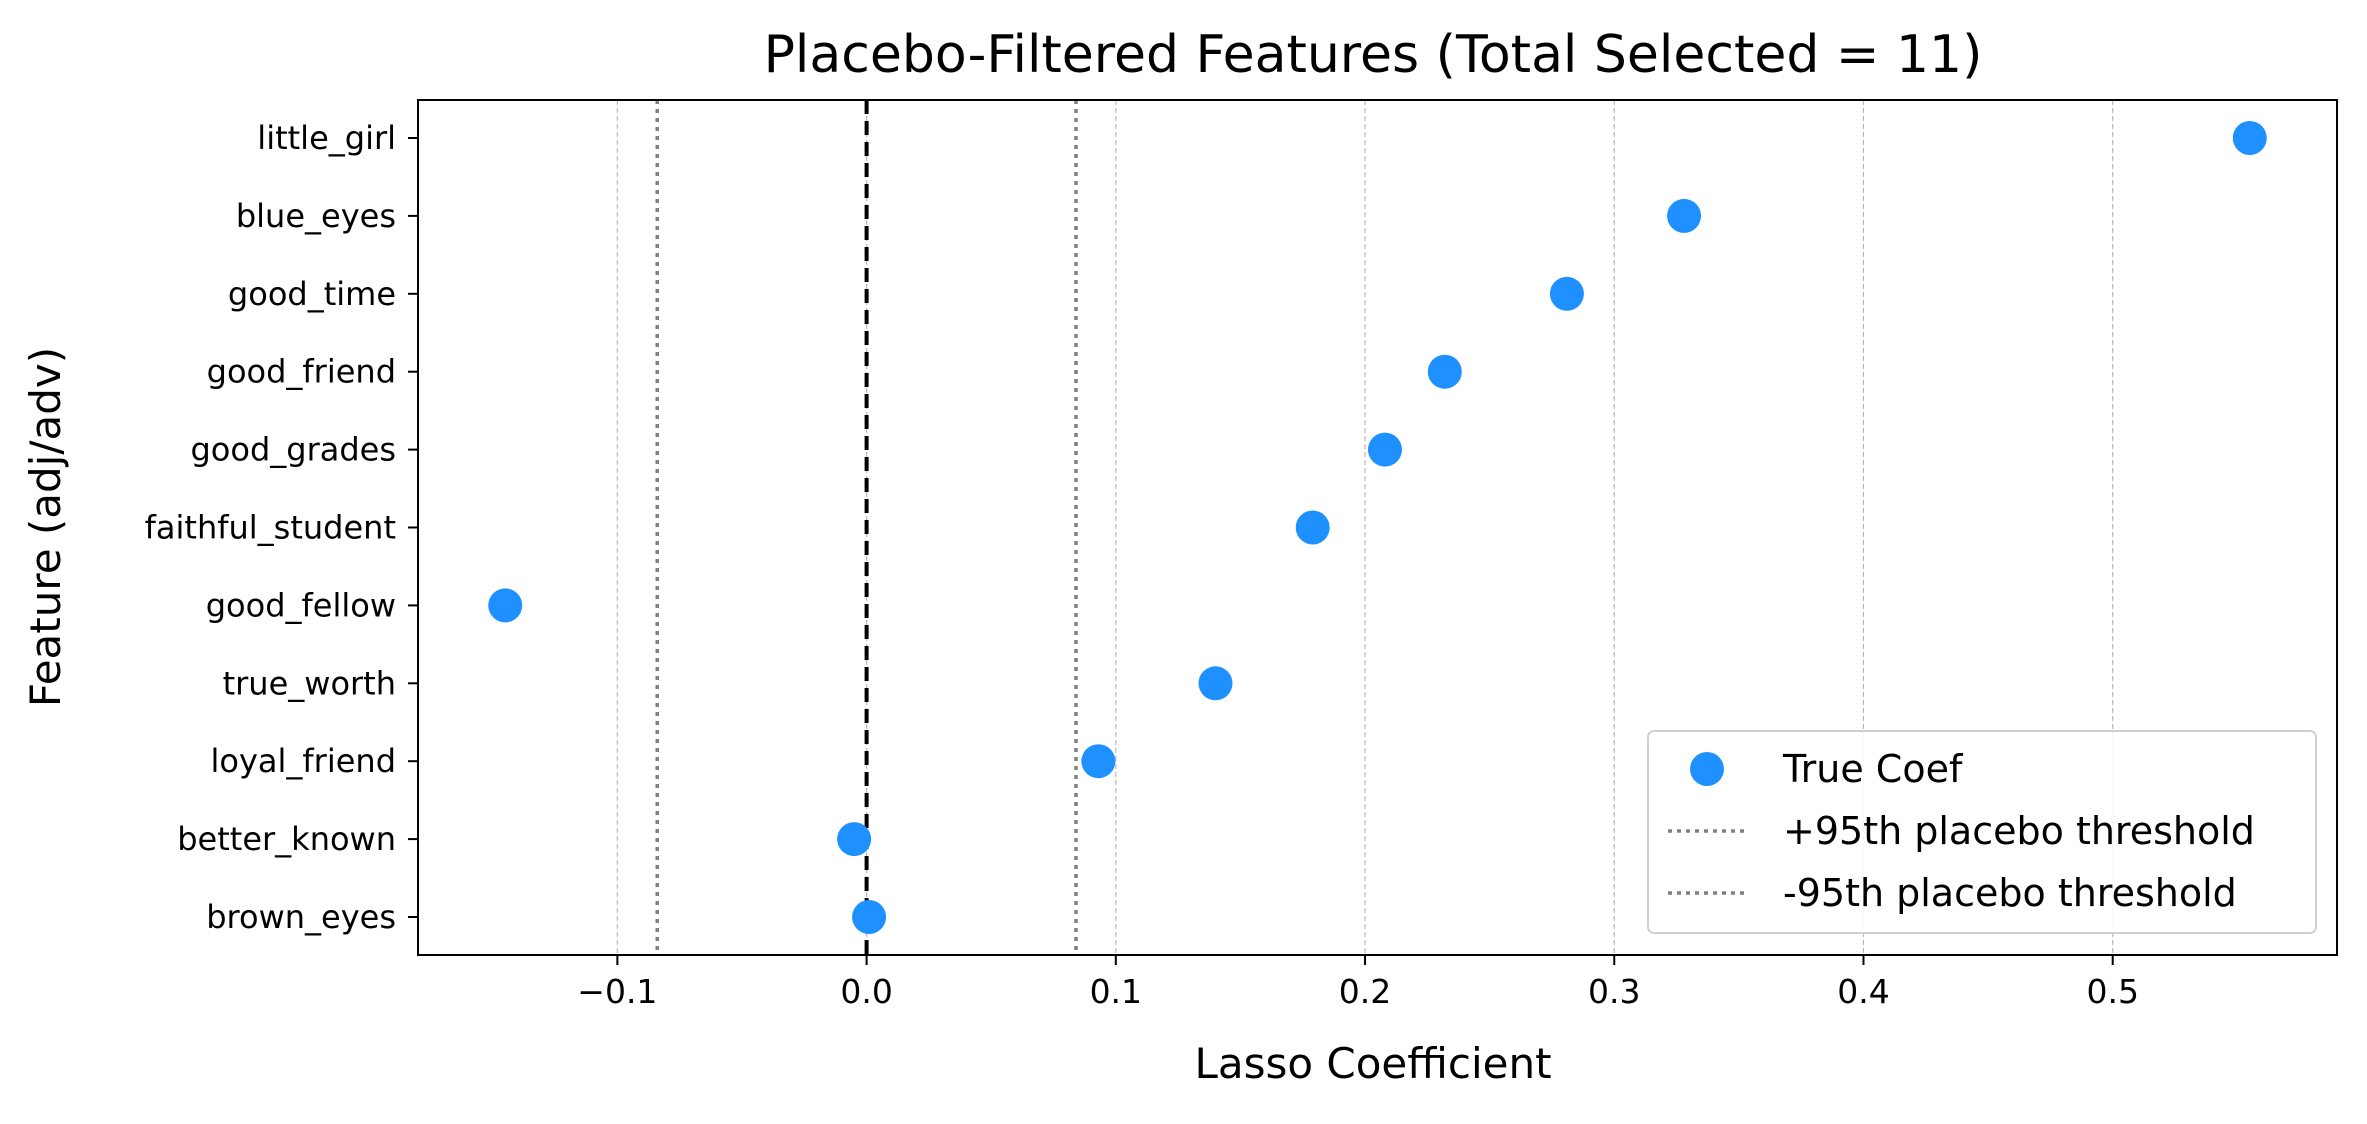  I want to click on y-tick-label: better_known, so click(286, 839).